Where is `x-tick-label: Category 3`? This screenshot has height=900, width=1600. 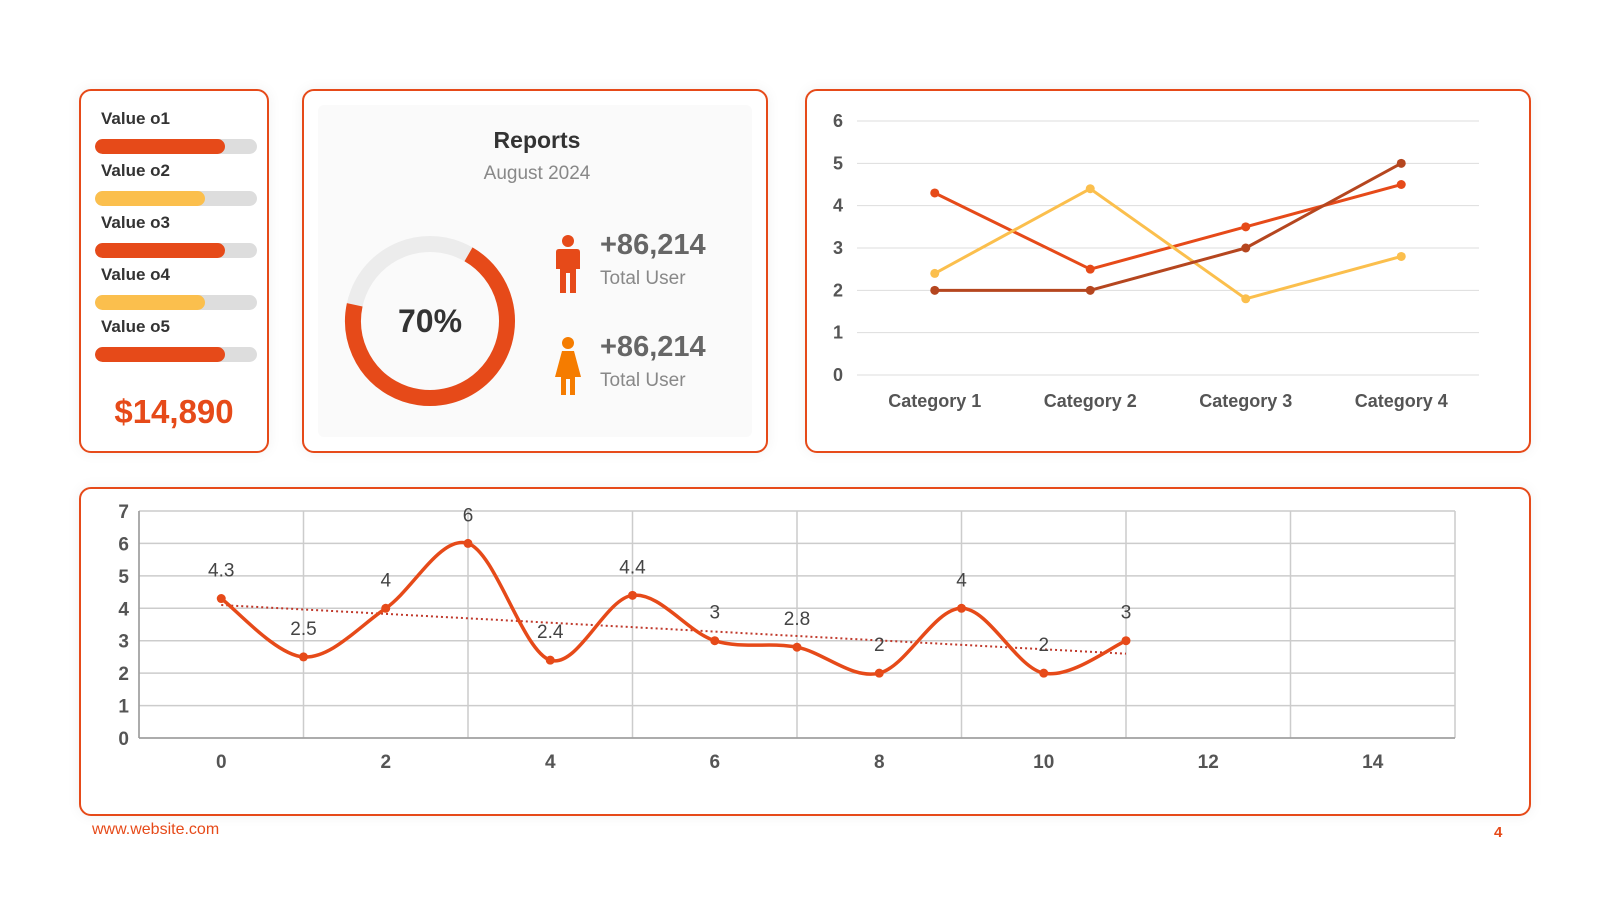
x-tick-label: Category 3 is located at coordinates (1245, 401).